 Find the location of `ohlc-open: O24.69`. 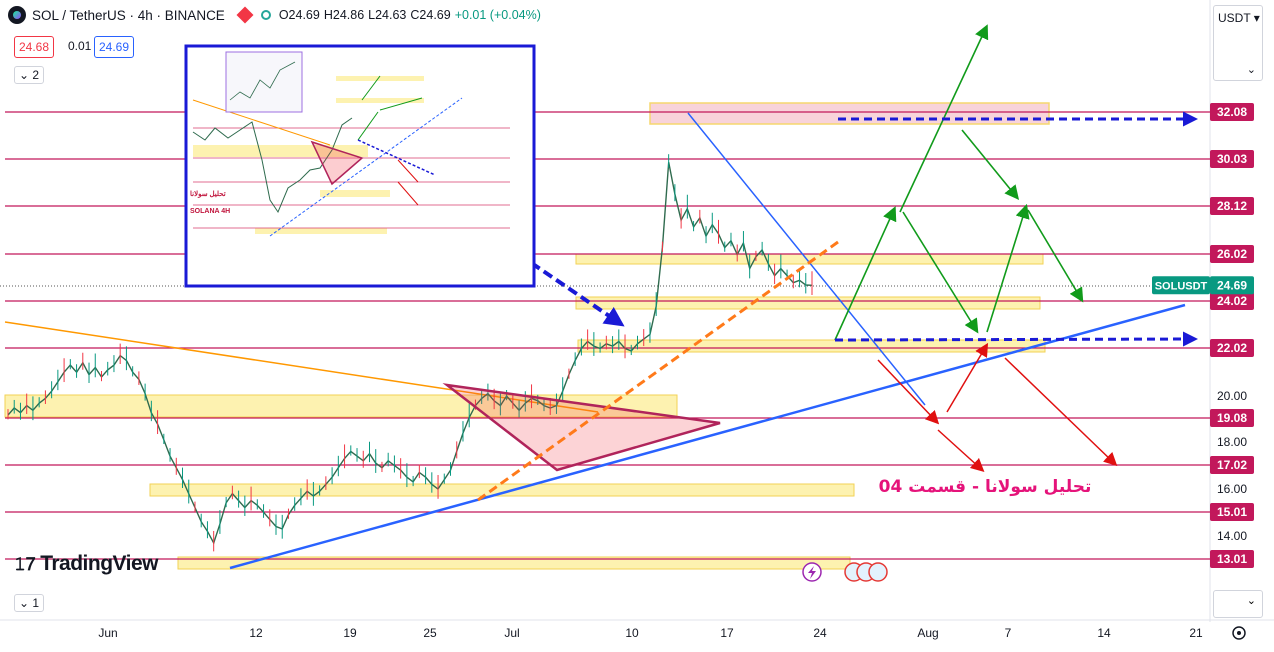

ohlc-open: O24.69 is located at coordinates (299, 15).